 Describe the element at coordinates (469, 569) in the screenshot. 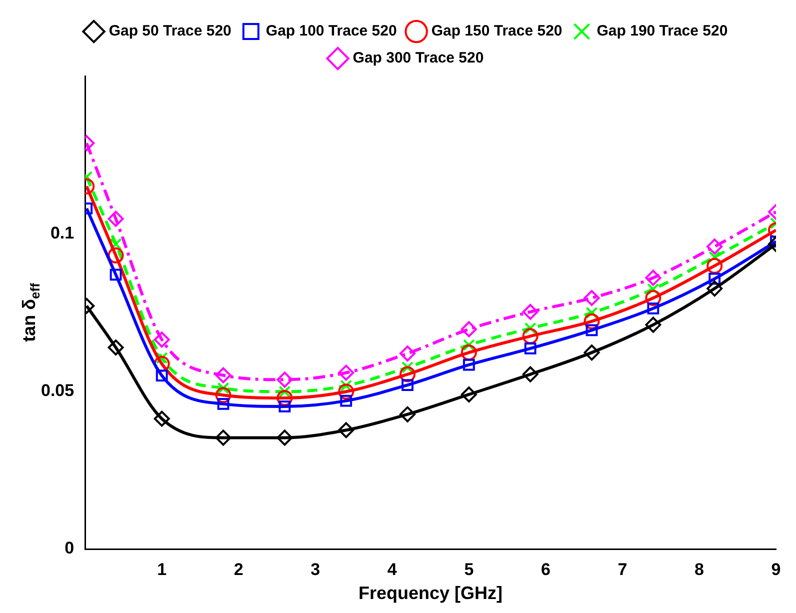

I see `x-tick-label: 5` at that location.